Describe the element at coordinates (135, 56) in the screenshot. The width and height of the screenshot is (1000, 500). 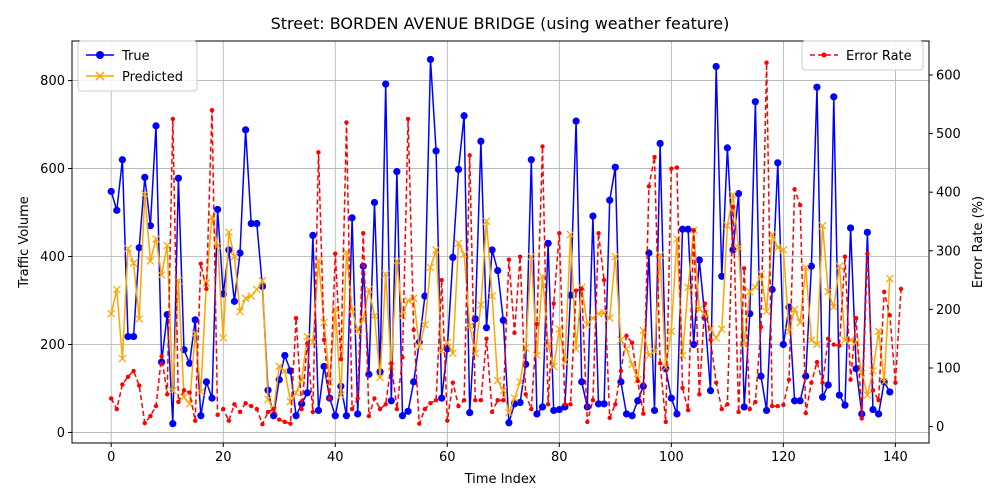
I see `legend-true-label: True` at that location.